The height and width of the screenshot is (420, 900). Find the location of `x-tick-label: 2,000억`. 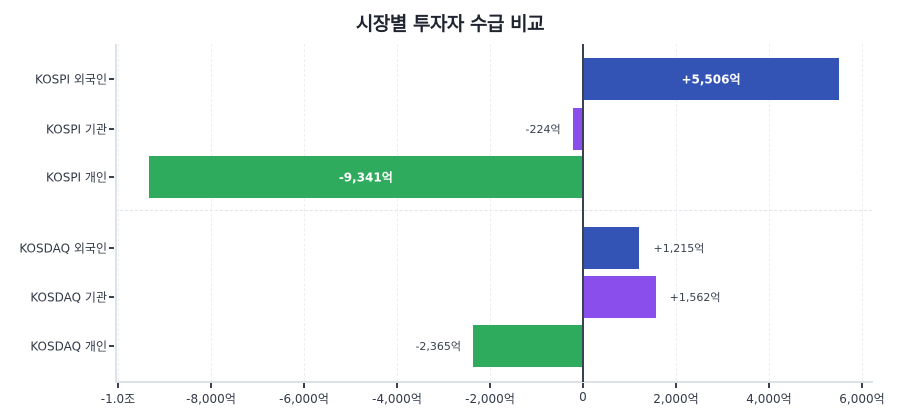

x-tick-label: 2,000억 is located at coordinates (676, 399).